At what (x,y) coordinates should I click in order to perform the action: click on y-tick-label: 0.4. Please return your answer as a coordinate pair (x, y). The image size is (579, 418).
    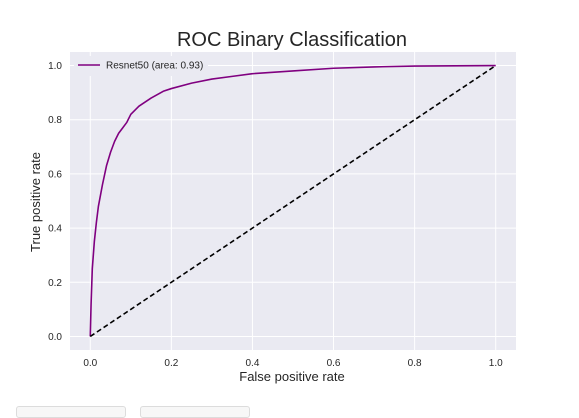
    Looking at the image, I should click on (55, 229).